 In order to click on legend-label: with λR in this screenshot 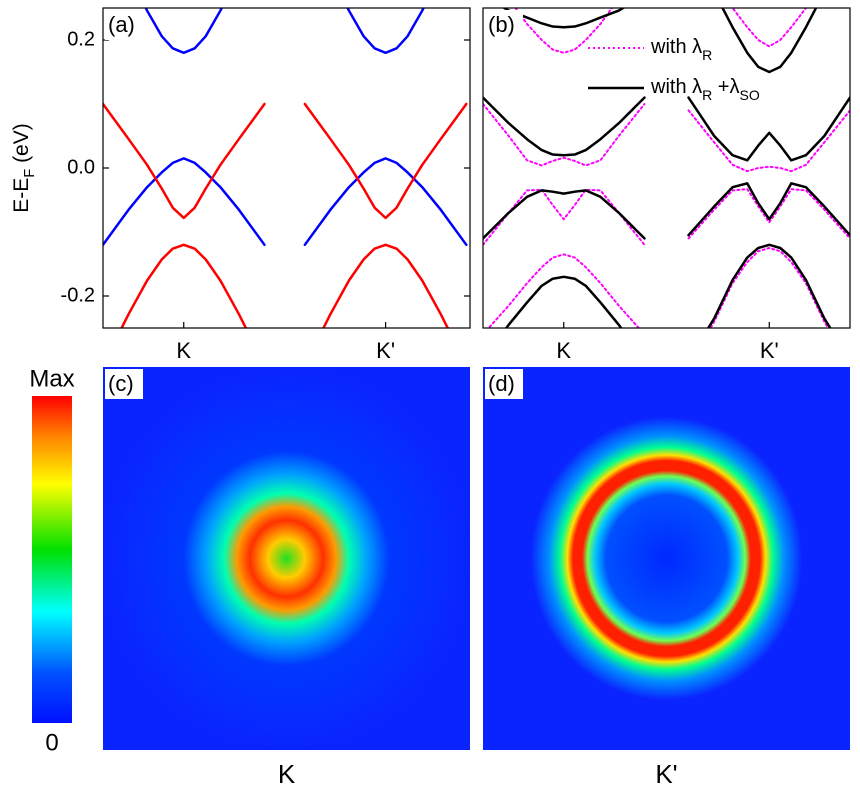, I will do `click(681, 49)`.